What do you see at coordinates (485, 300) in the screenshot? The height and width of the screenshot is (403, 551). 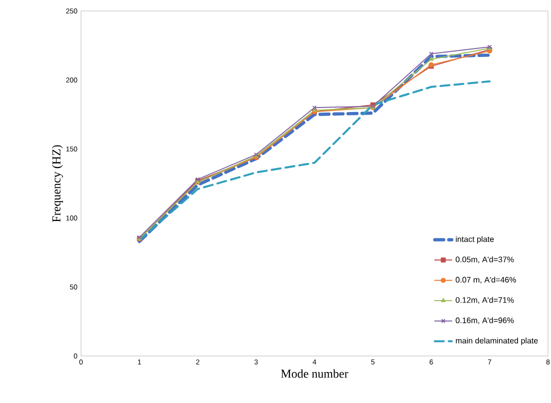 I see `legend-label: 0.12m, A'd=71%` at bounding box center [485, 300].